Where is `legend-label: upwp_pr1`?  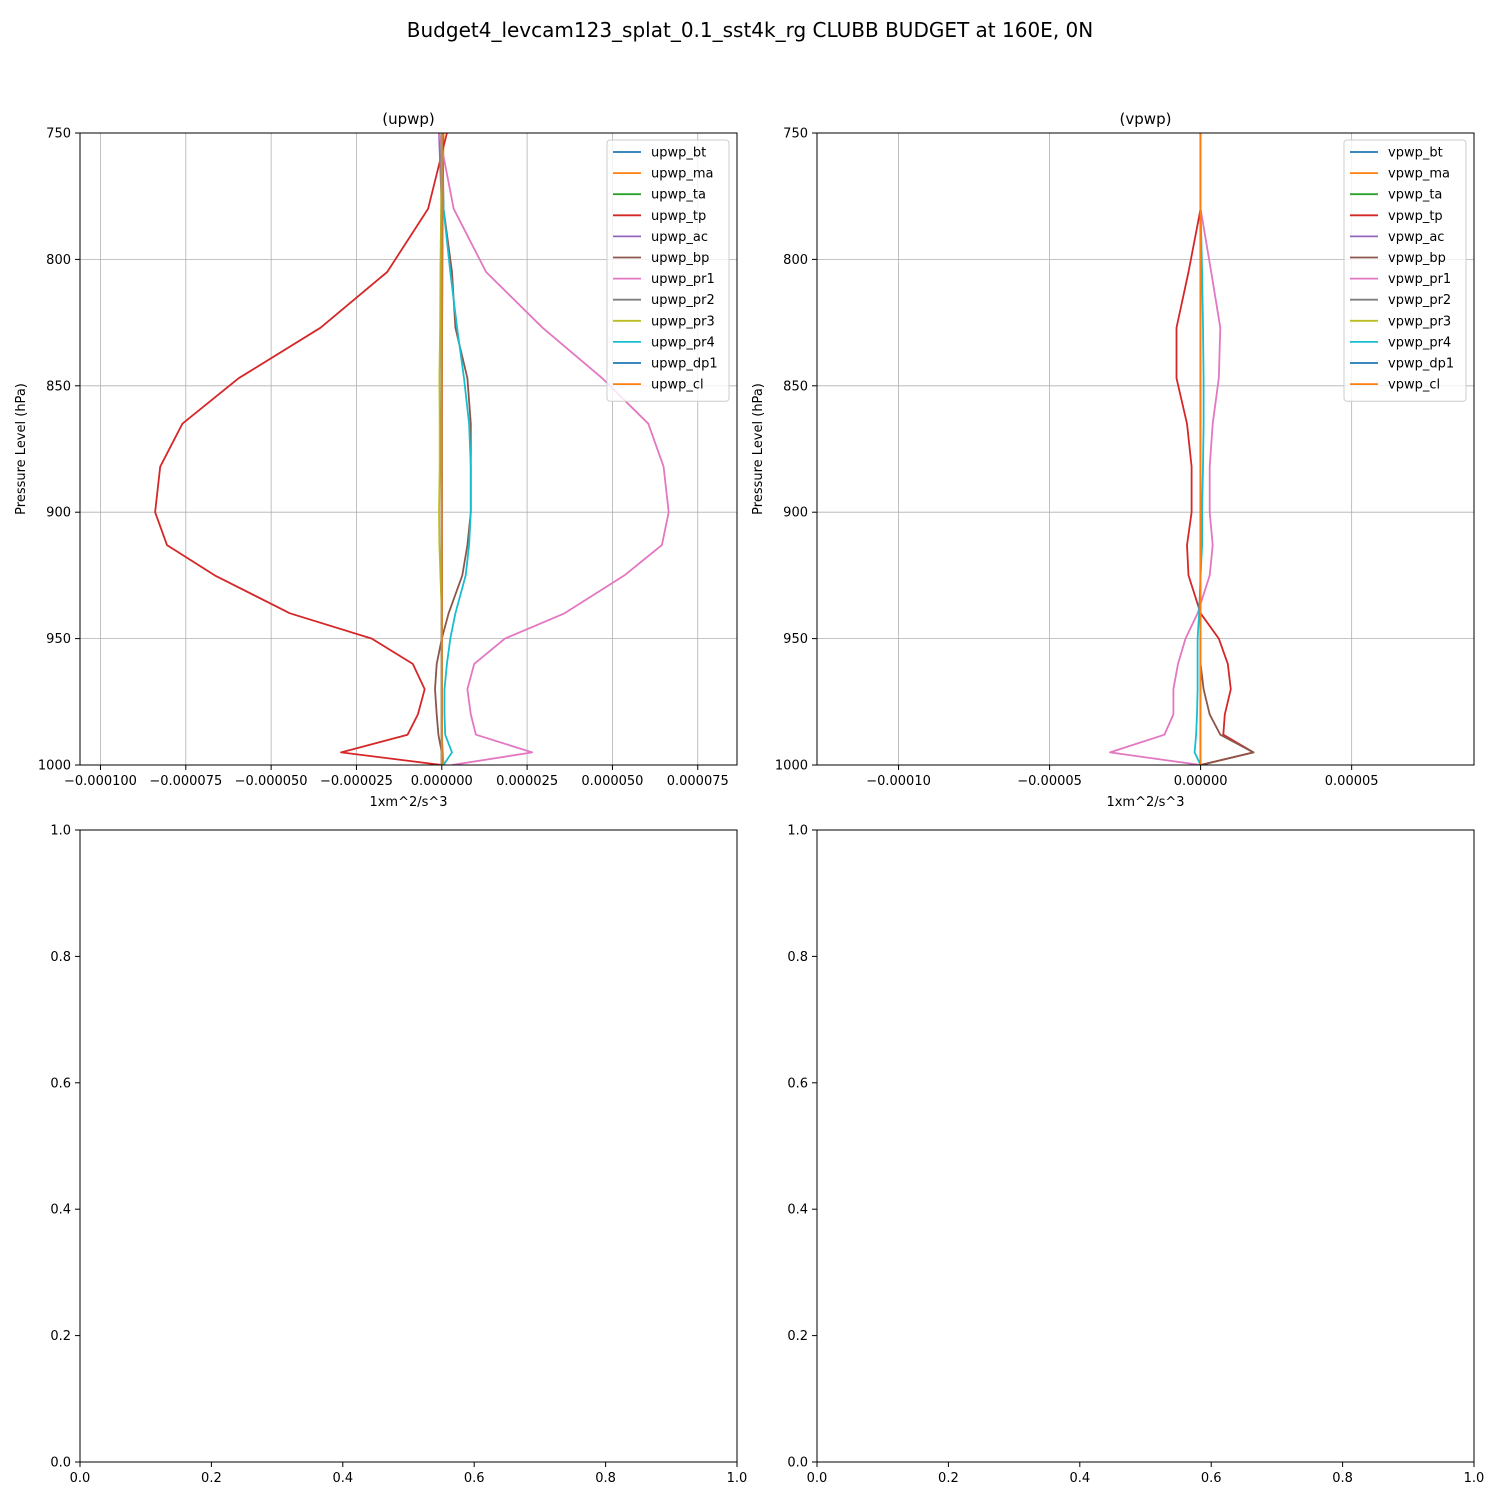 legend-label: upwp_pr1 is located at coordinates (683, 279).